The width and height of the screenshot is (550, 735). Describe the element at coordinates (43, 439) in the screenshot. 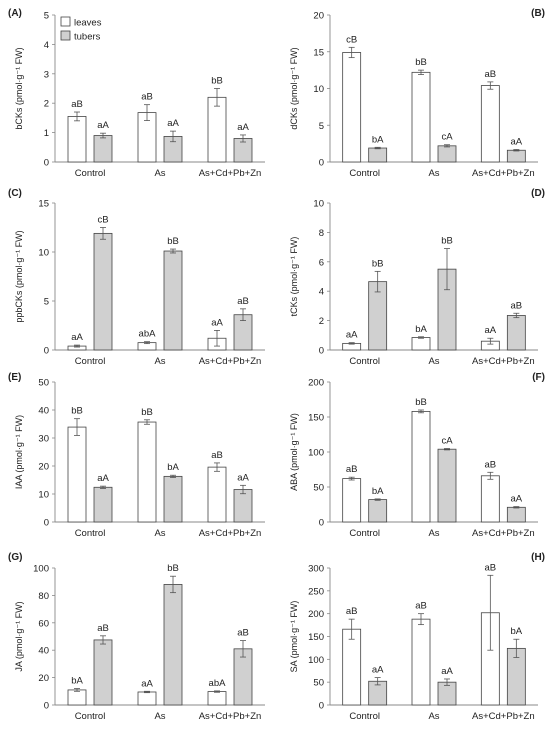

I see `y-tick-label: 30` at that location.